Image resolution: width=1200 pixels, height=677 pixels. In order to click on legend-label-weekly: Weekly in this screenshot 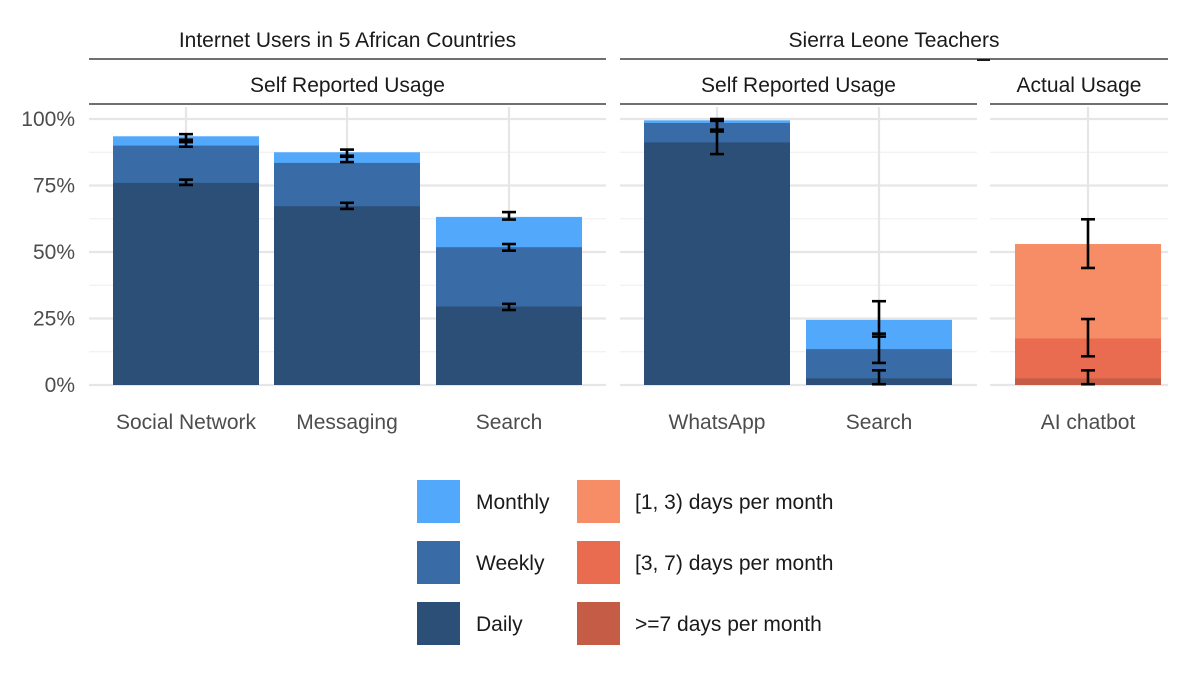, I will do `click(510, 563)`.